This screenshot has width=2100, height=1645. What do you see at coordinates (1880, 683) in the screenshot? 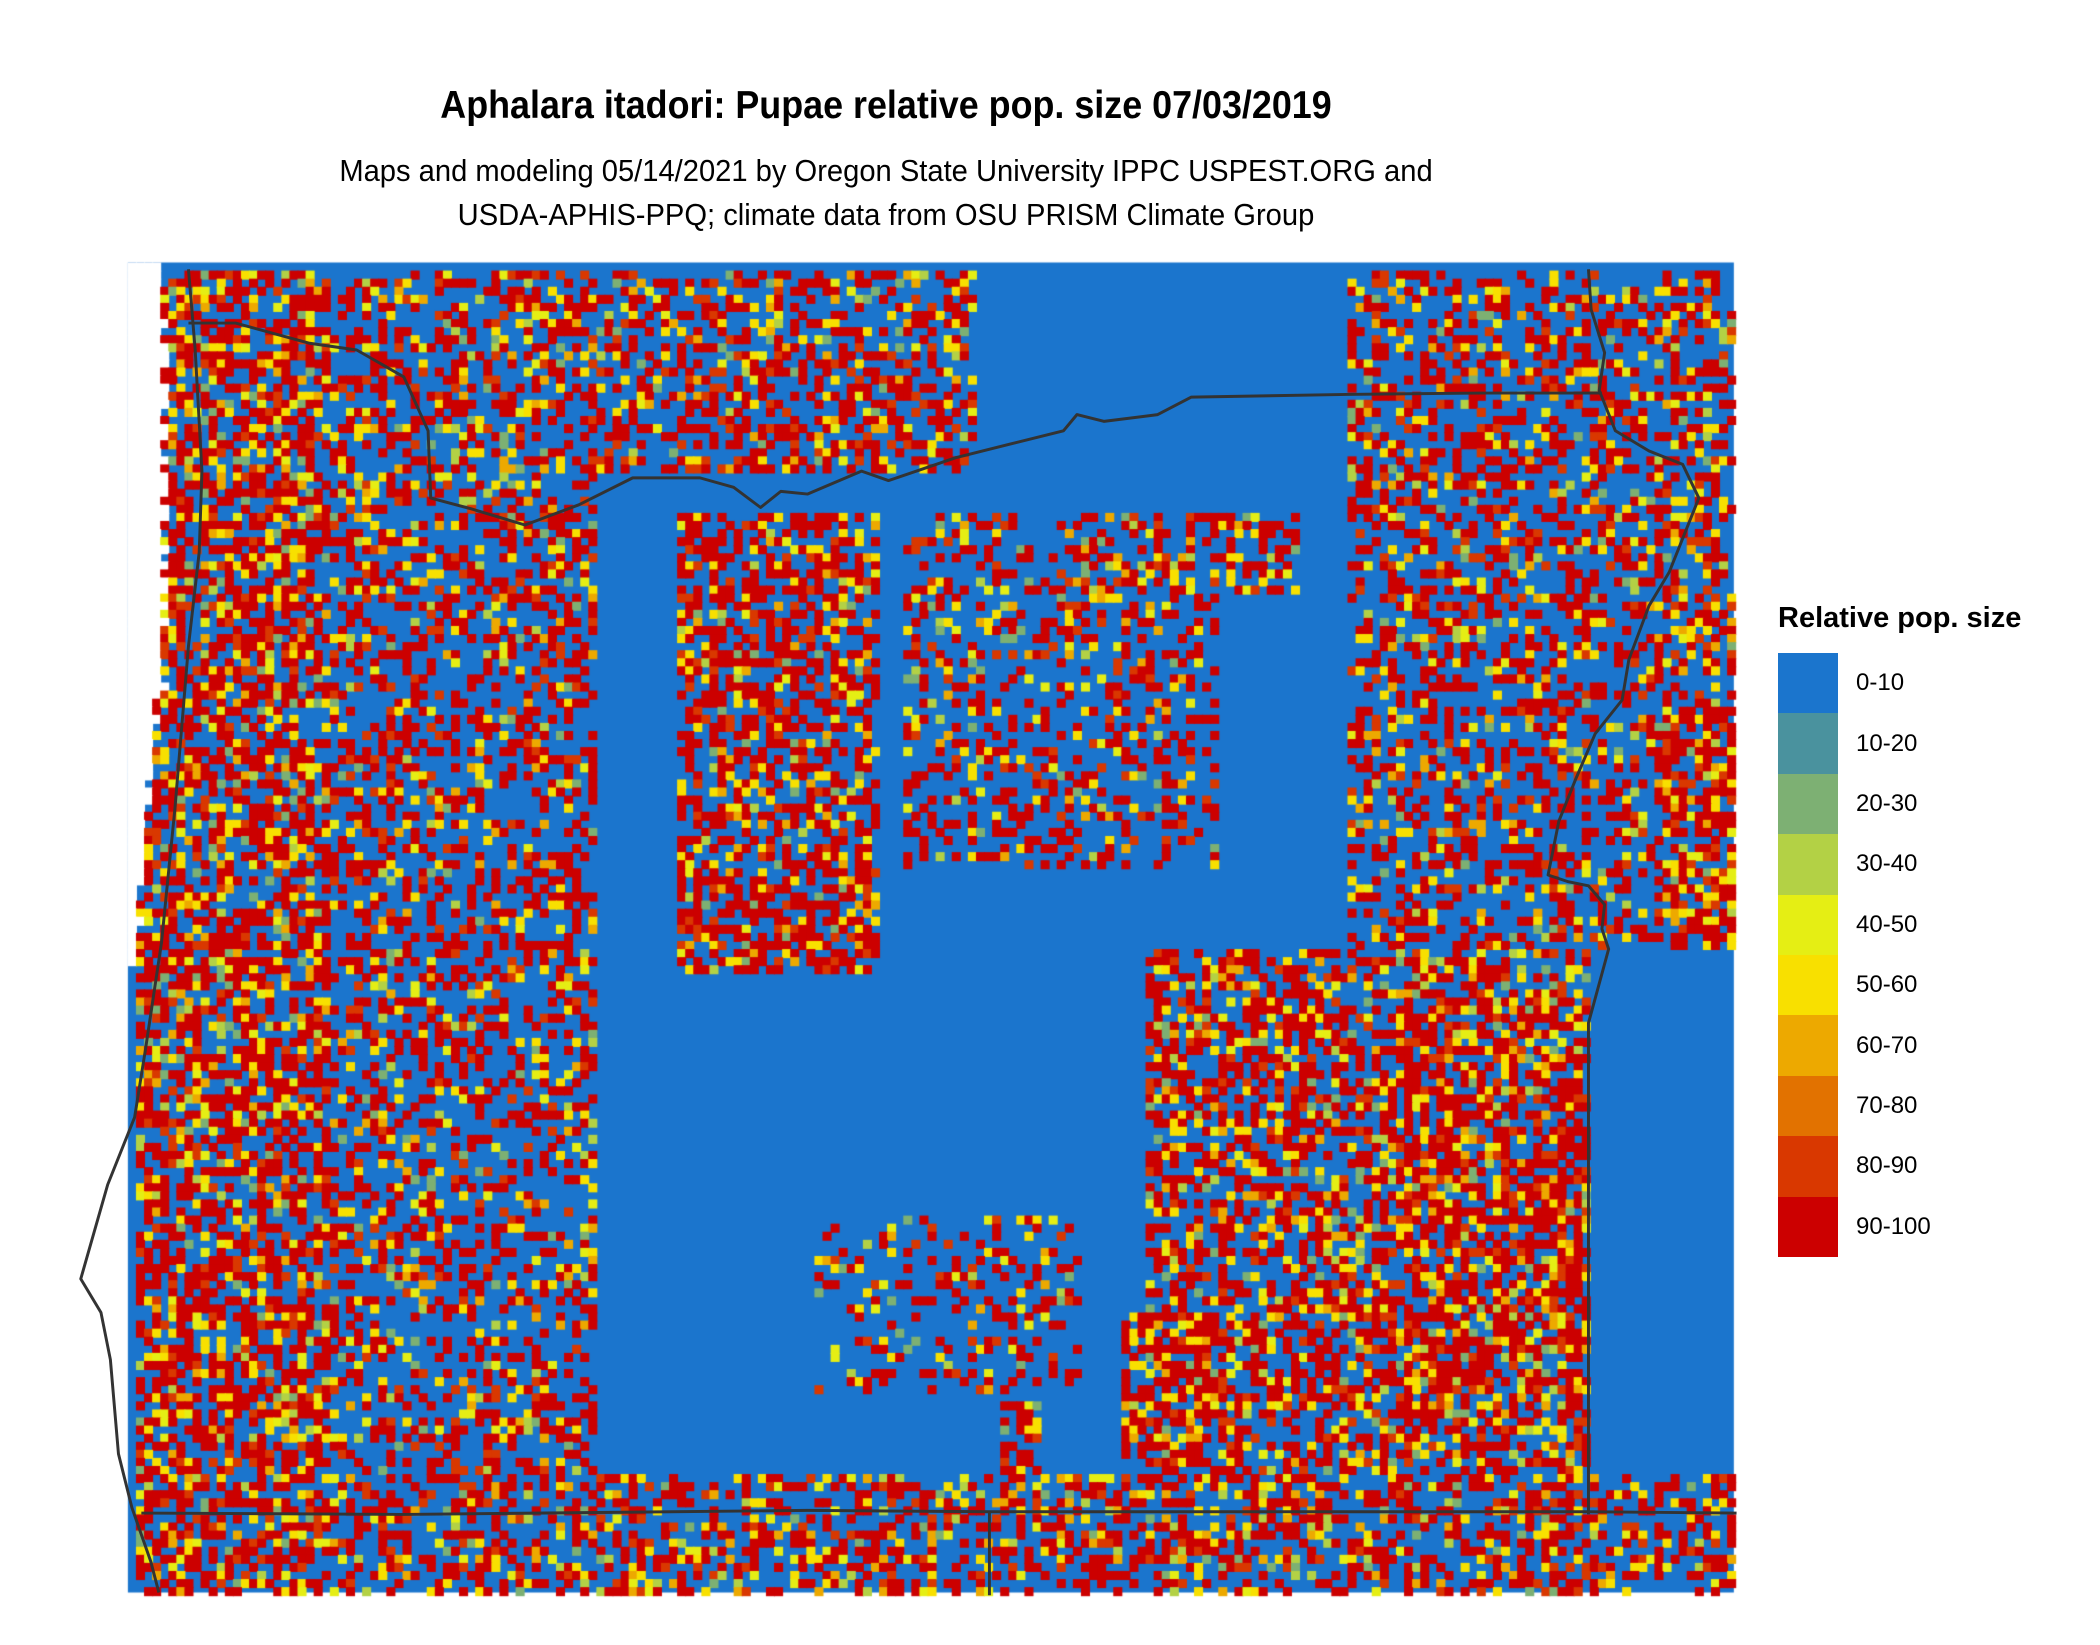
I see `legend-label: 0-10` at bounding box center [1880, 683].